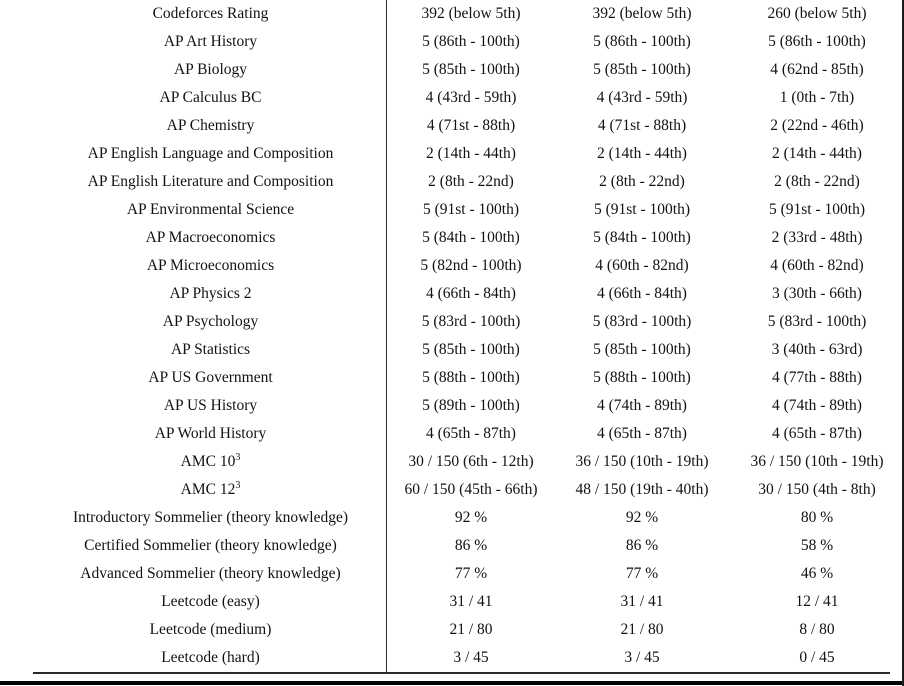 This screenshot has width=904, height=686. Describe the element at coordinates (817, 377) in the screenshot. I see `value-cell: 4 (77th - 88th)` at that location.